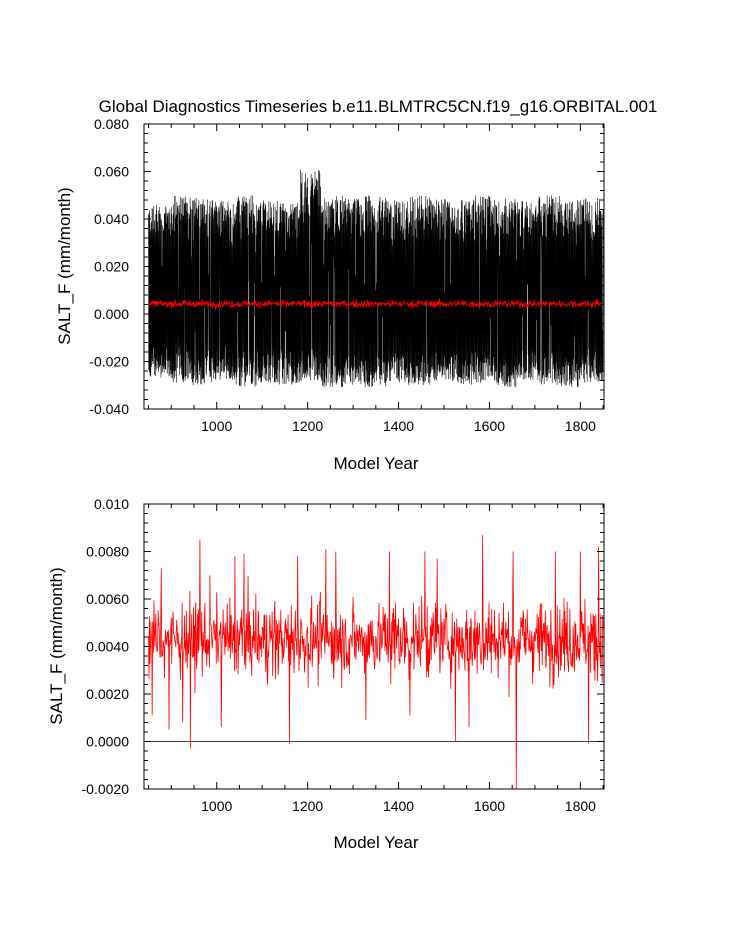 This screenshot has height=945, width=733. I want to click on y-tick-label: 0.0060, so click(107, 599).